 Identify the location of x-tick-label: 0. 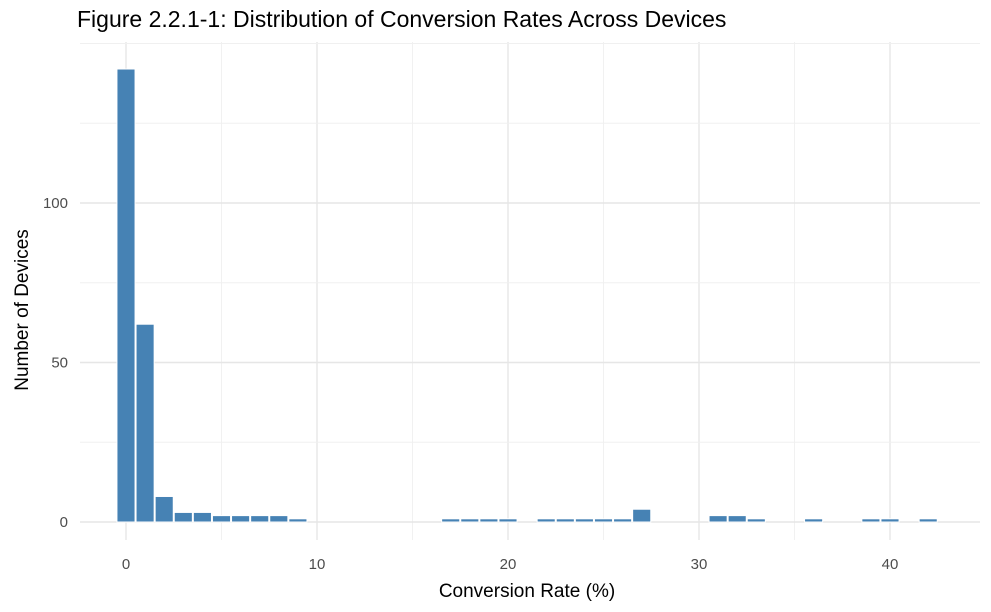
(126, 564).